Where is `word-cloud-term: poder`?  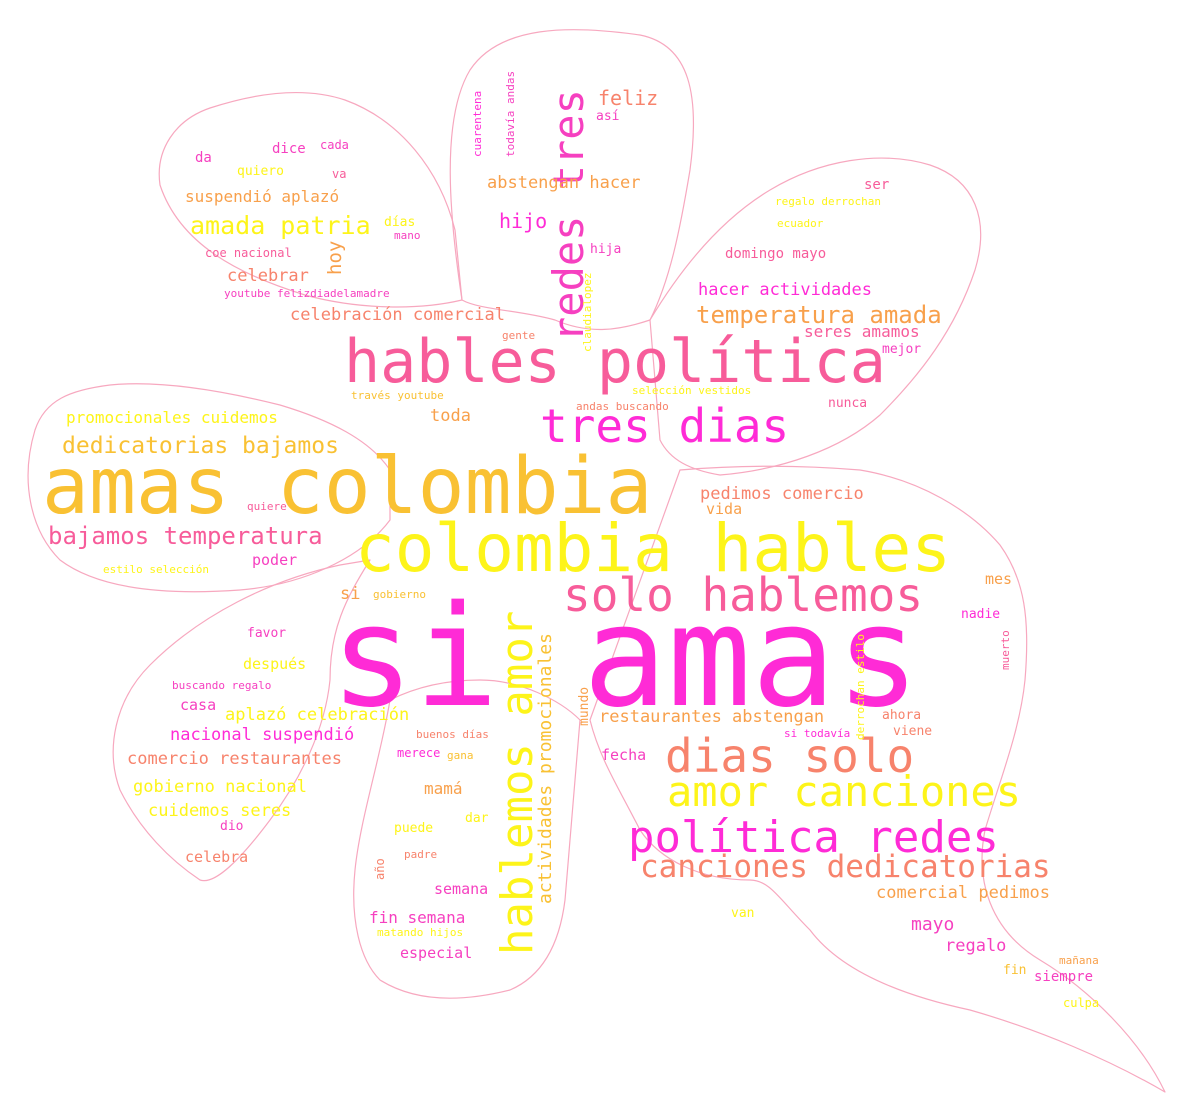
word-cloud-term: poder is located at coordinates (275, 560).